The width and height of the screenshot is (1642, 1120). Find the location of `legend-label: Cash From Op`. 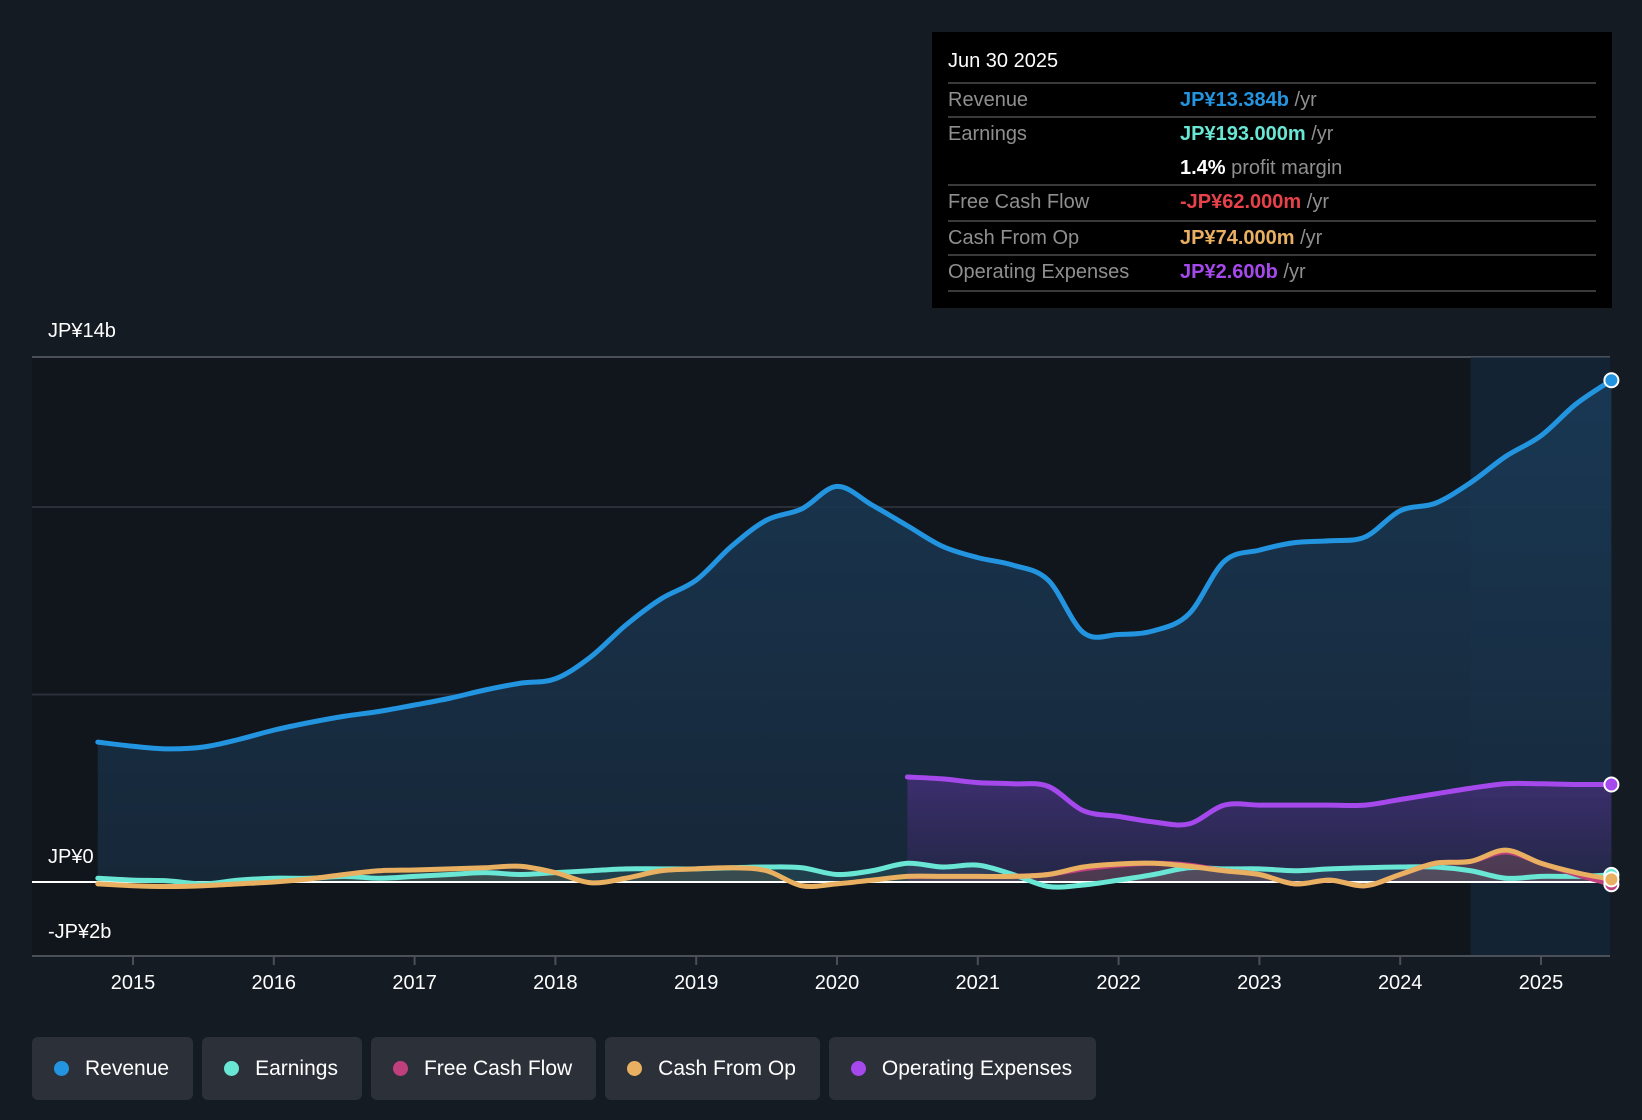

legend-label: Cash From Op is located at coordinates (727, 1068).